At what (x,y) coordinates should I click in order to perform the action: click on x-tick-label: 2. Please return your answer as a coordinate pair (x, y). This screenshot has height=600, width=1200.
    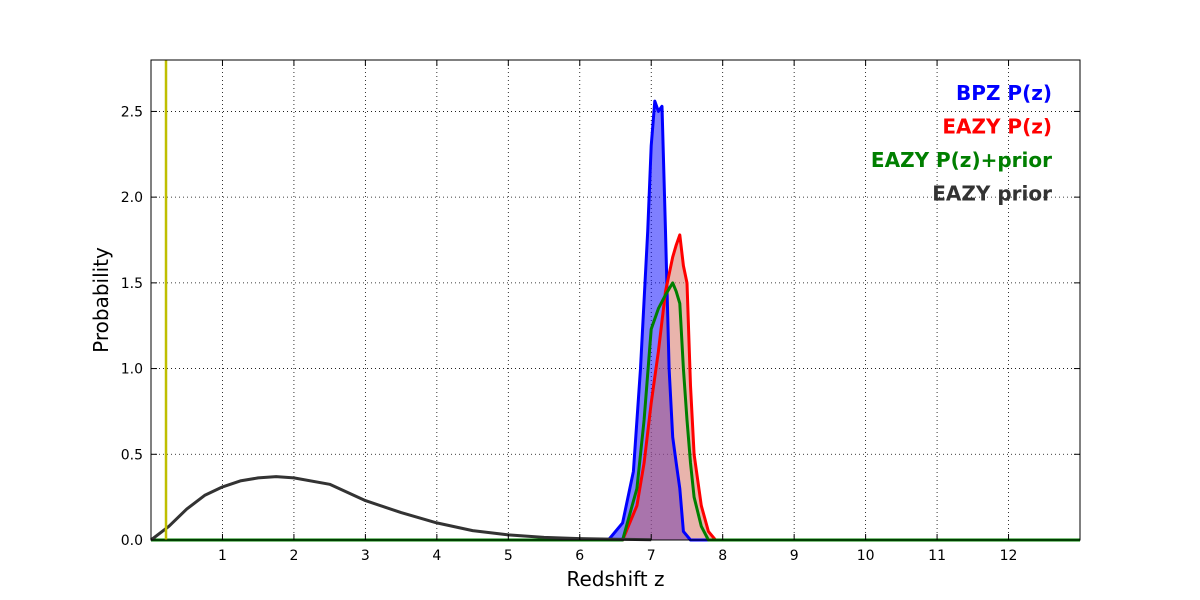
    Looking at the image, I should click on (293, 556).